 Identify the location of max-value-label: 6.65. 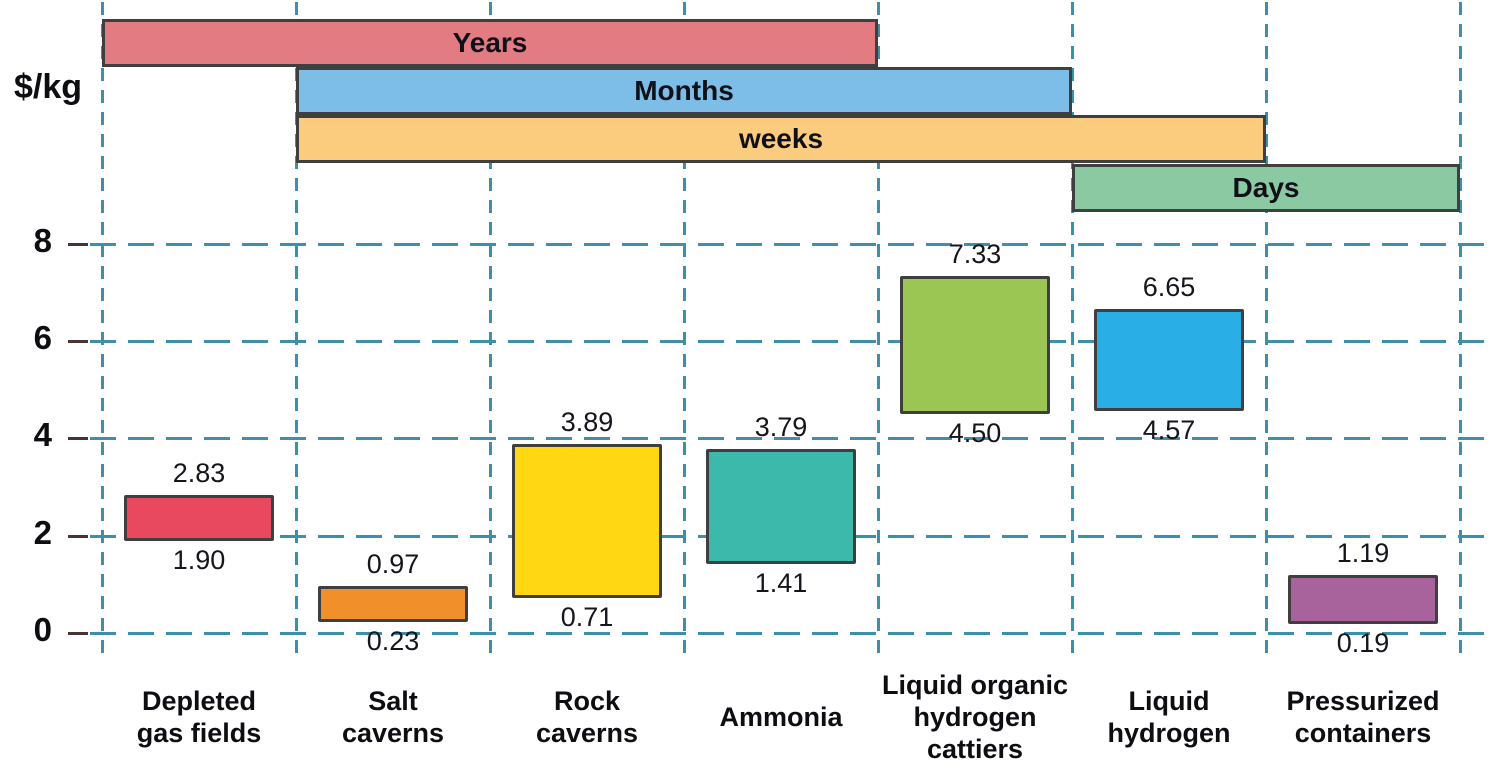
(1169, 287).